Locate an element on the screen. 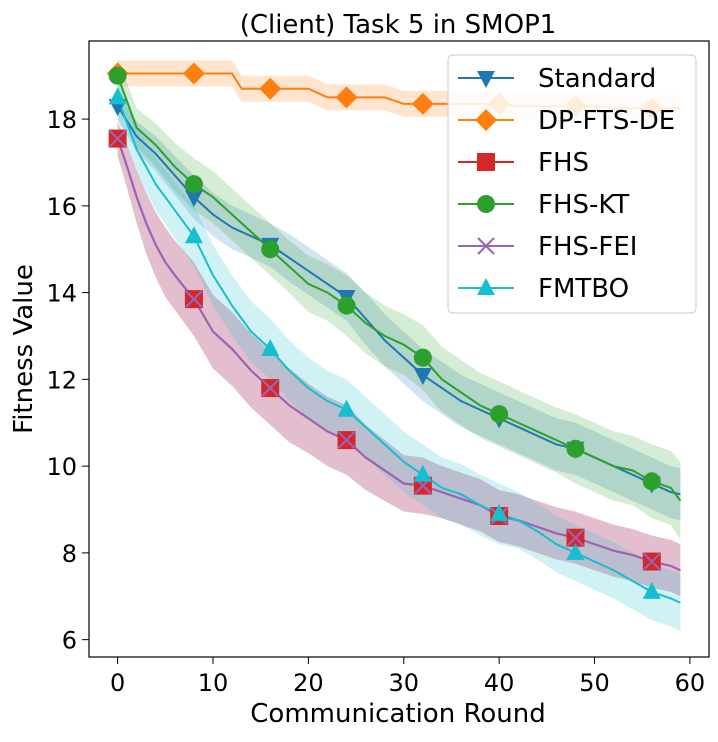 Image resolution: width=718 pixels, height=742 pixels. x-tick-label: 40 is located at coordinates (499, 683).